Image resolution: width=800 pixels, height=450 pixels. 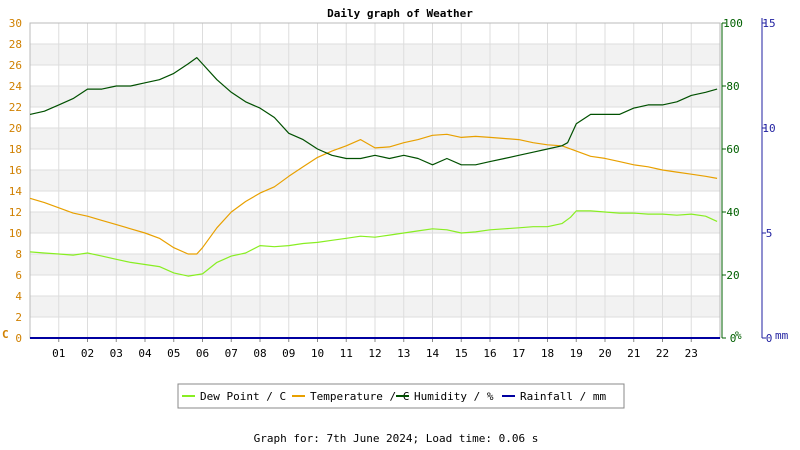 I want to click on left-tick-label: 22, so click(x=15, y=107).